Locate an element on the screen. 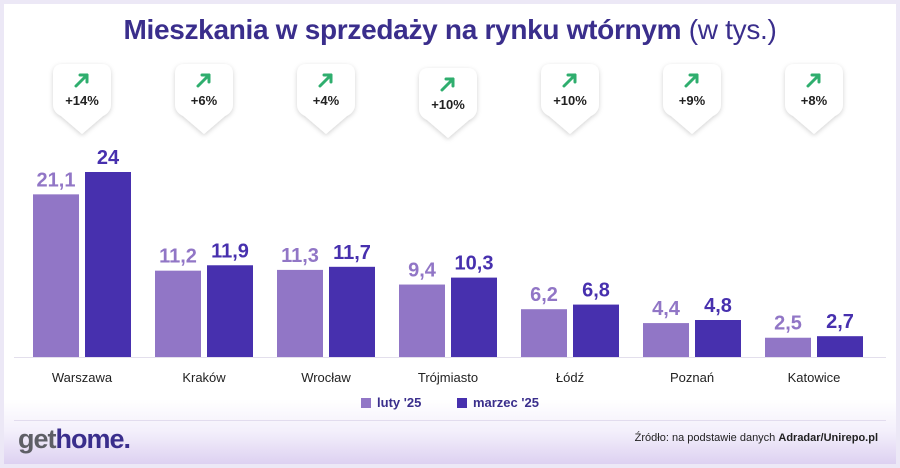 The image size is (900, 468). legend-label-feb: luty '25 is located at coordinates (399, 402).